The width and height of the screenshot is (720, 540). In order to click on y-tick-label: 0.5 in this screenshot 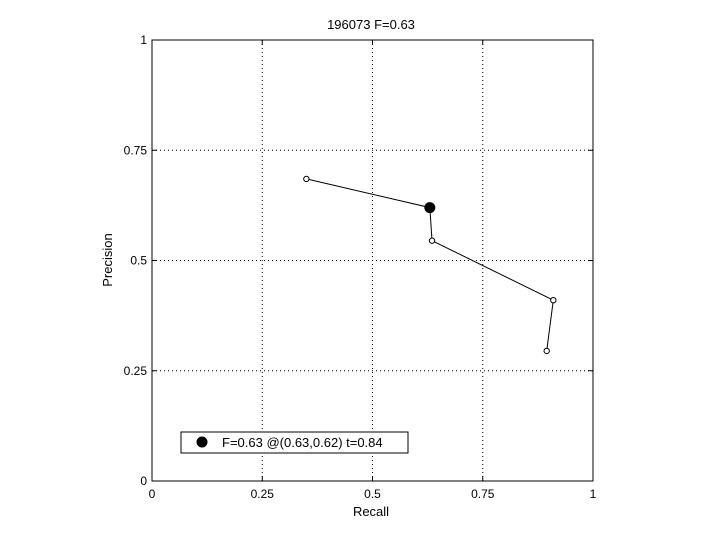, I will do `click(138, 261)`.